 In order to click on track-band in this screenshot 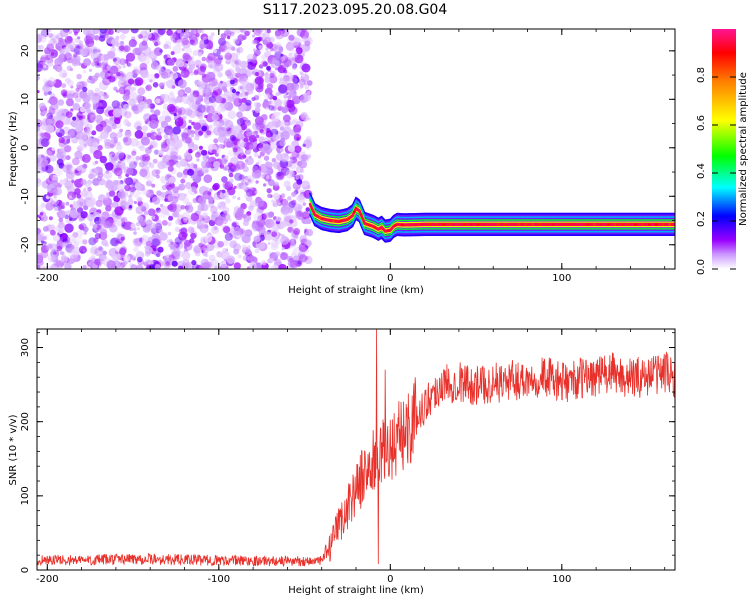, I will do `click(491, 225)`.